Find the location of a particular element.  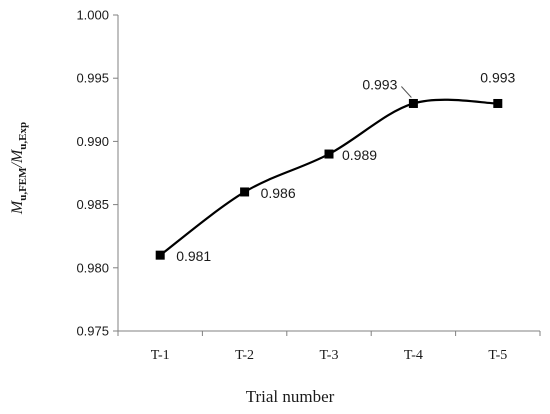

x-tick-label: T-2 is located at coordinates (244, 355).